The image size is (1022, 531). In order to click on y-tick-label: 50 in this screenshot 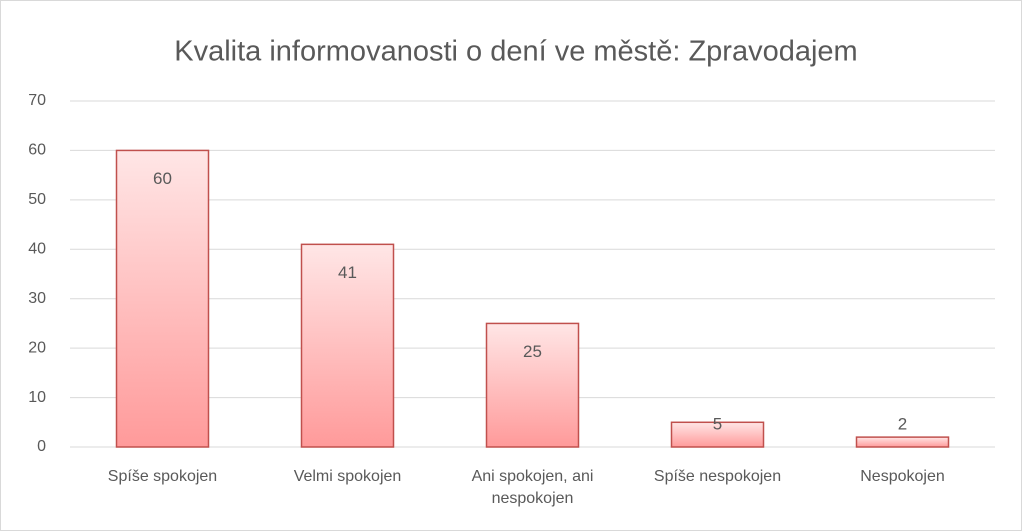, I will do `click(37, 199)`.